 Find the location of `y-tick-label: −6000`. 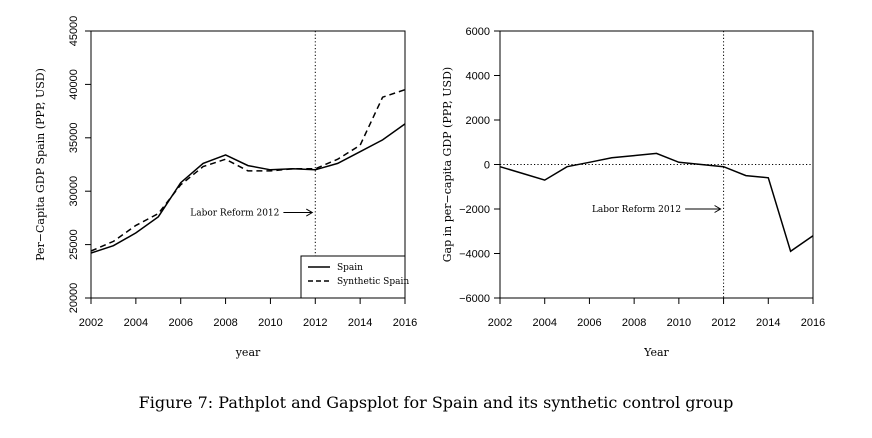

y-tick-label: −6000 is located at coordinates (474, 299).